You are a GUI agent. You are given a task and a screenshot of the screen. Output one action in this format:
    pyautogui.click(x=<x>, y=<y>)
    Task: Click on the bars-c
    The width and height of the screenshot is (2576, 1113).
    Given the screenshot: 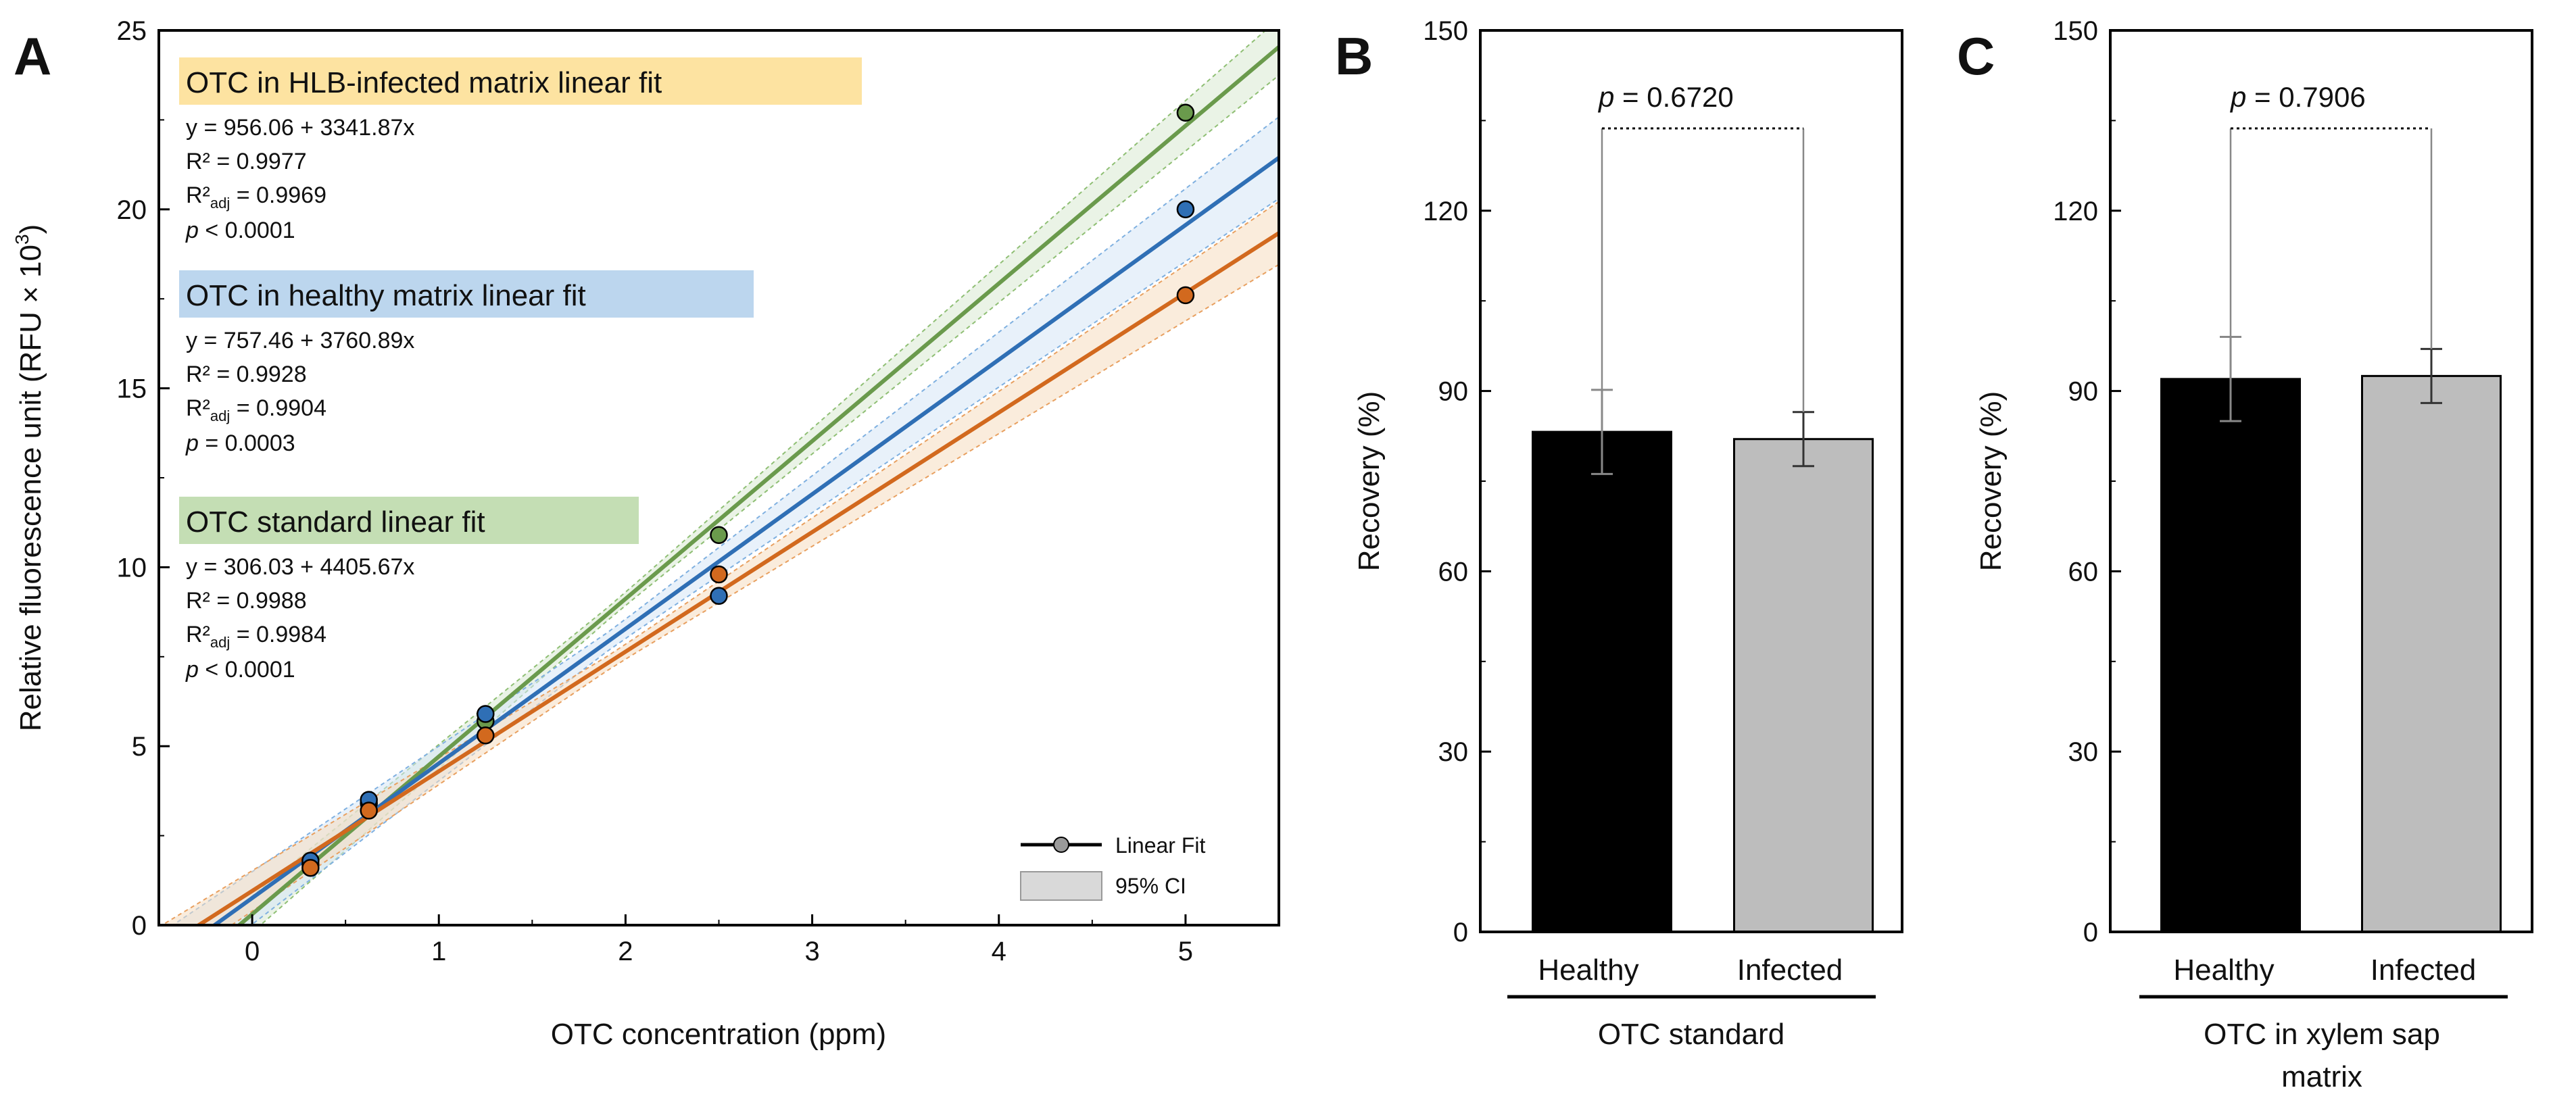 What is the action you would take?
    pyautogui.click(x=2331, y=634)
    